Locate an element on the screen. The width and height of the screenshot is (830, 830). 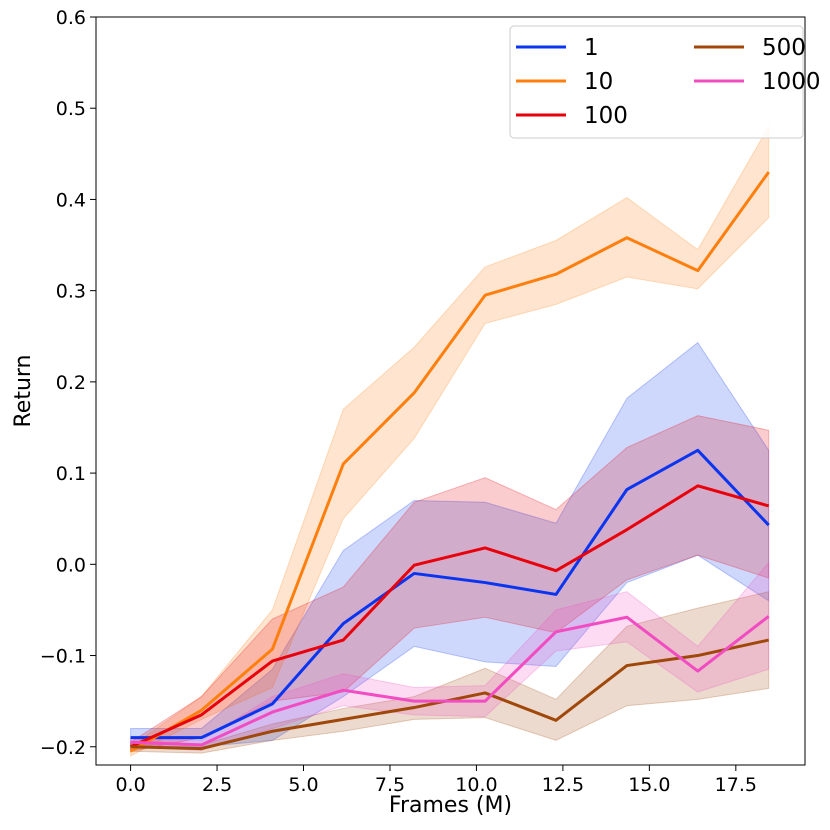
x-tick-label: 0.0 is located at coordinates (130, 785).